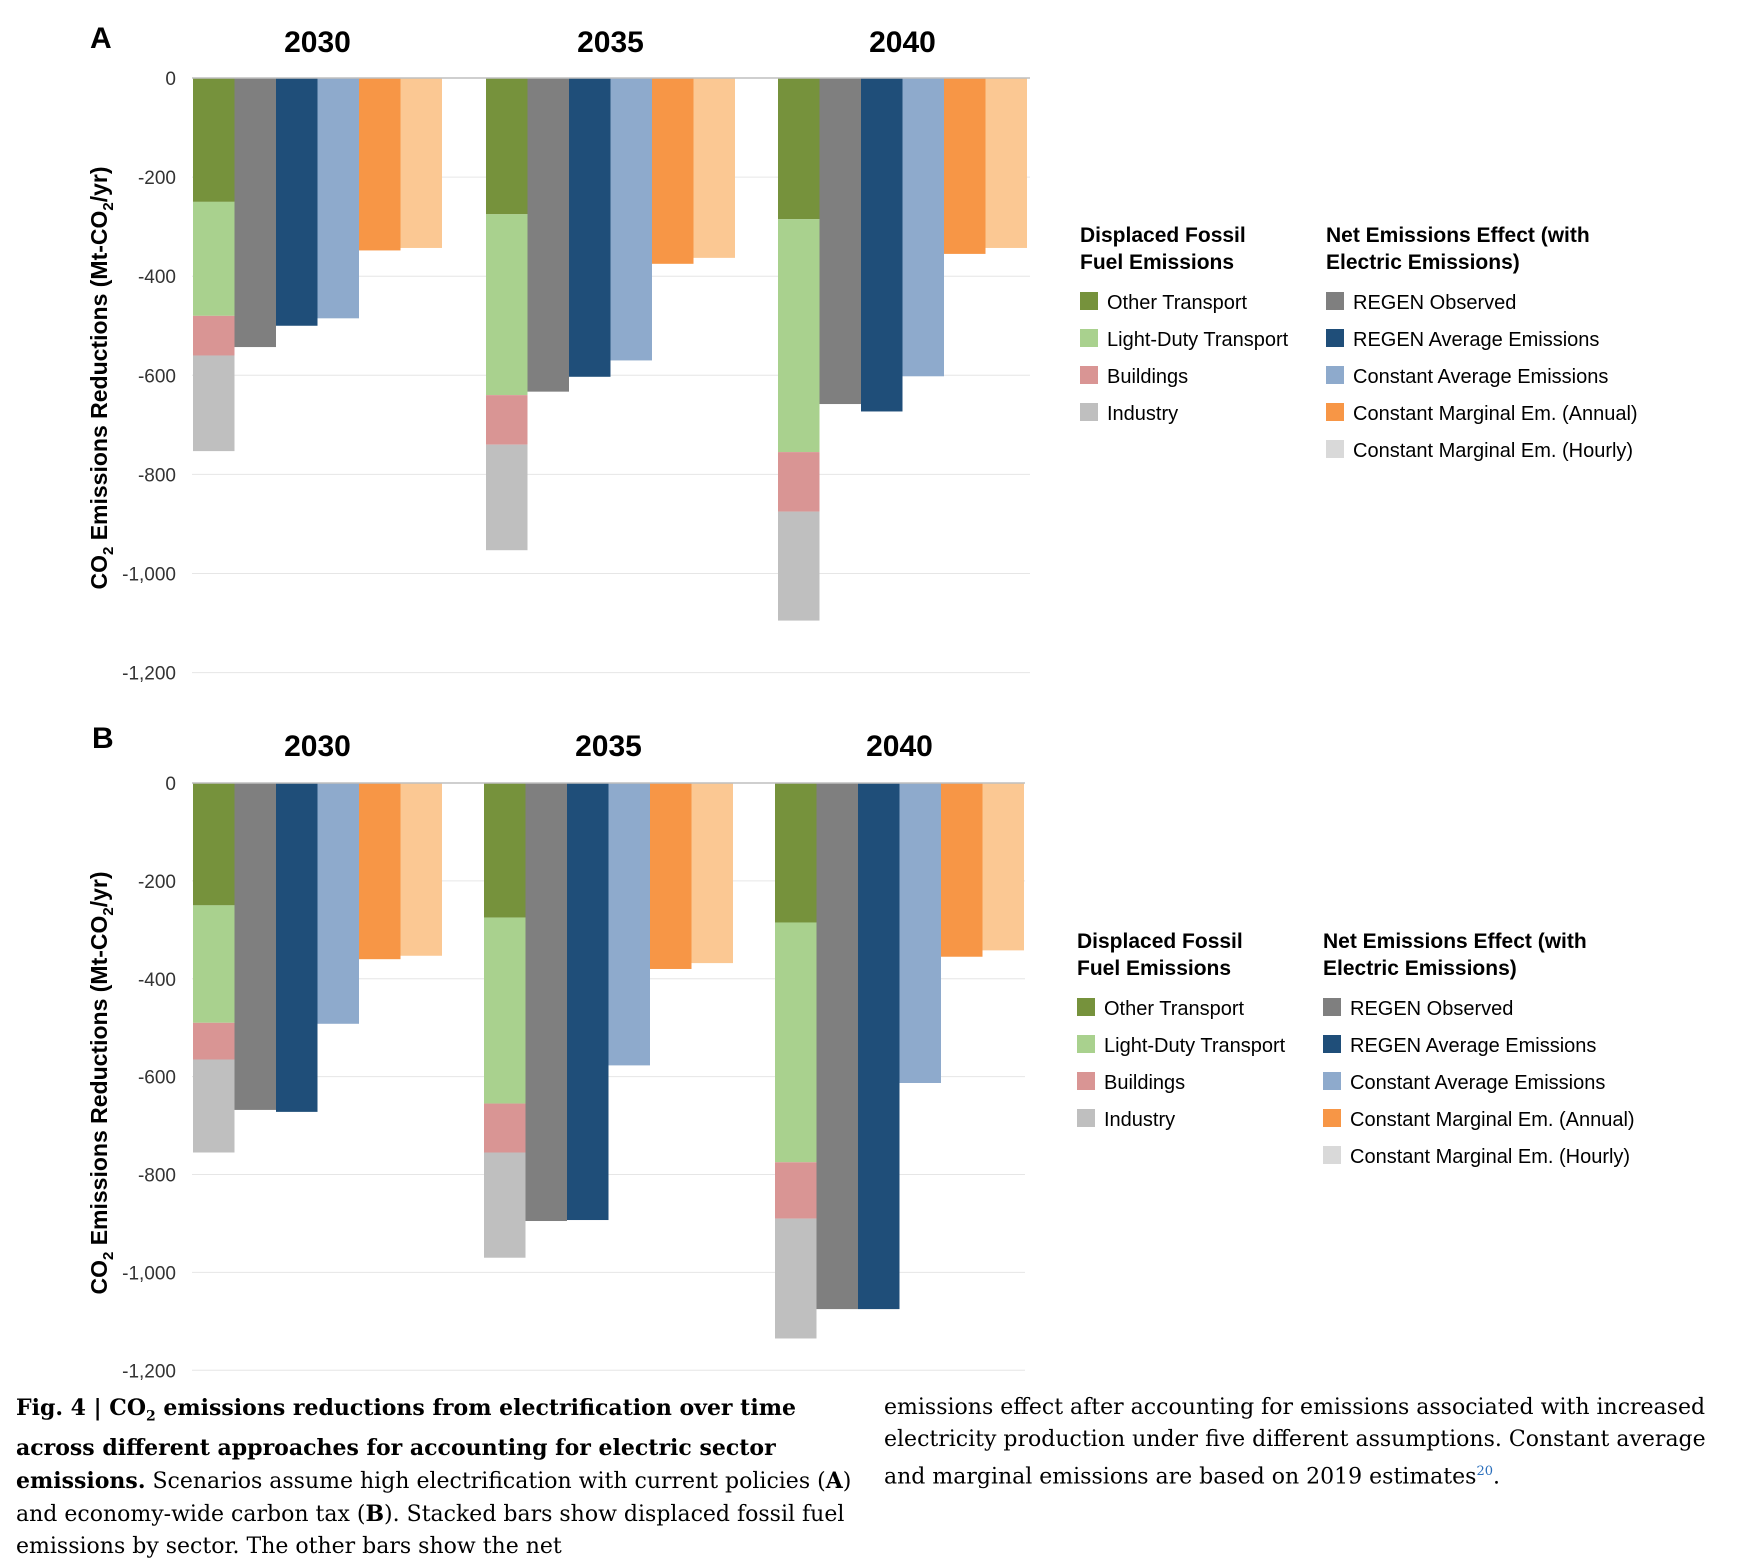  I want to click on bar-light-duty-transport-2030, so click(214, 964).